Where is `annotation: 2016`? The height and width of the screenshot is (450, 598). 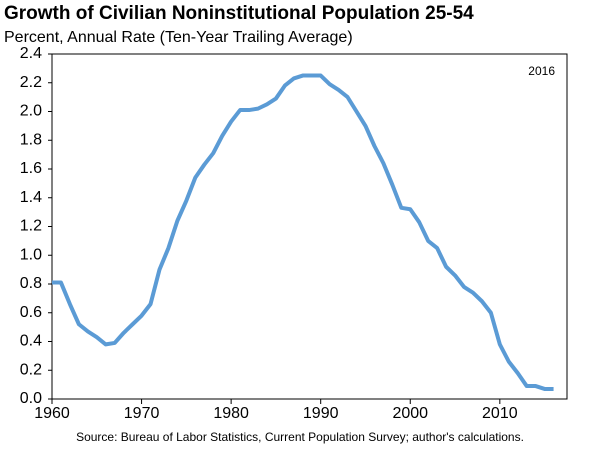 annotation: 2016 is located at coordinates (541, 71).